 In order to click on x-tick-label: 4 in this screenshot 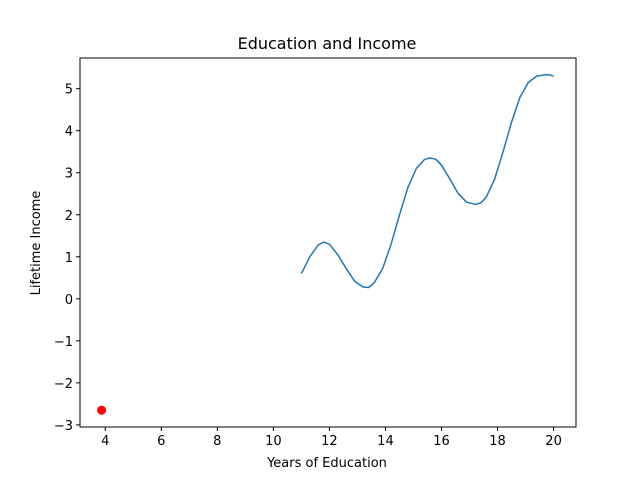, I will do `click(105, 441)`.